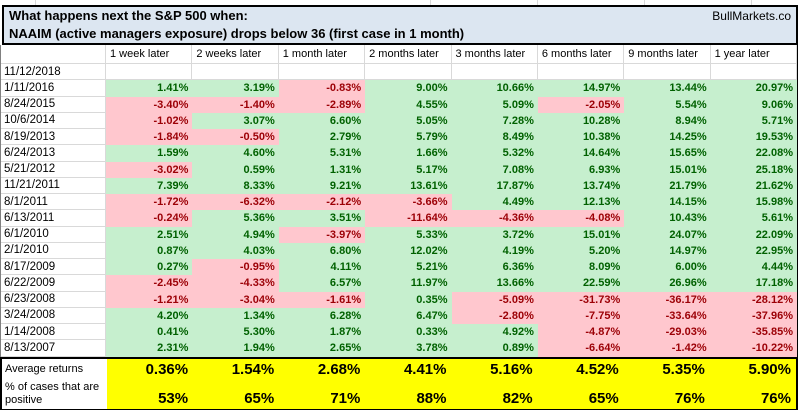 This screenshot has width=800, height=410. I want to click on data-cell: 6.00%, so click(667, 267).